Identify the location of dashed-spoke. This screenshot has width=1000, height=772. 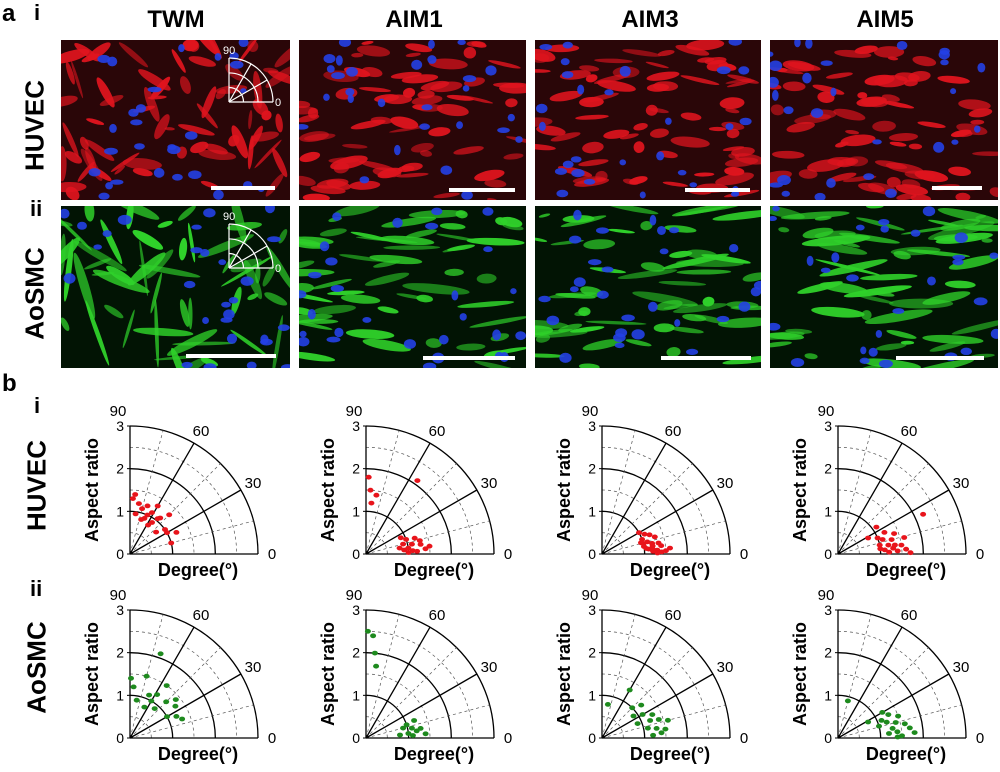
(618, 492).